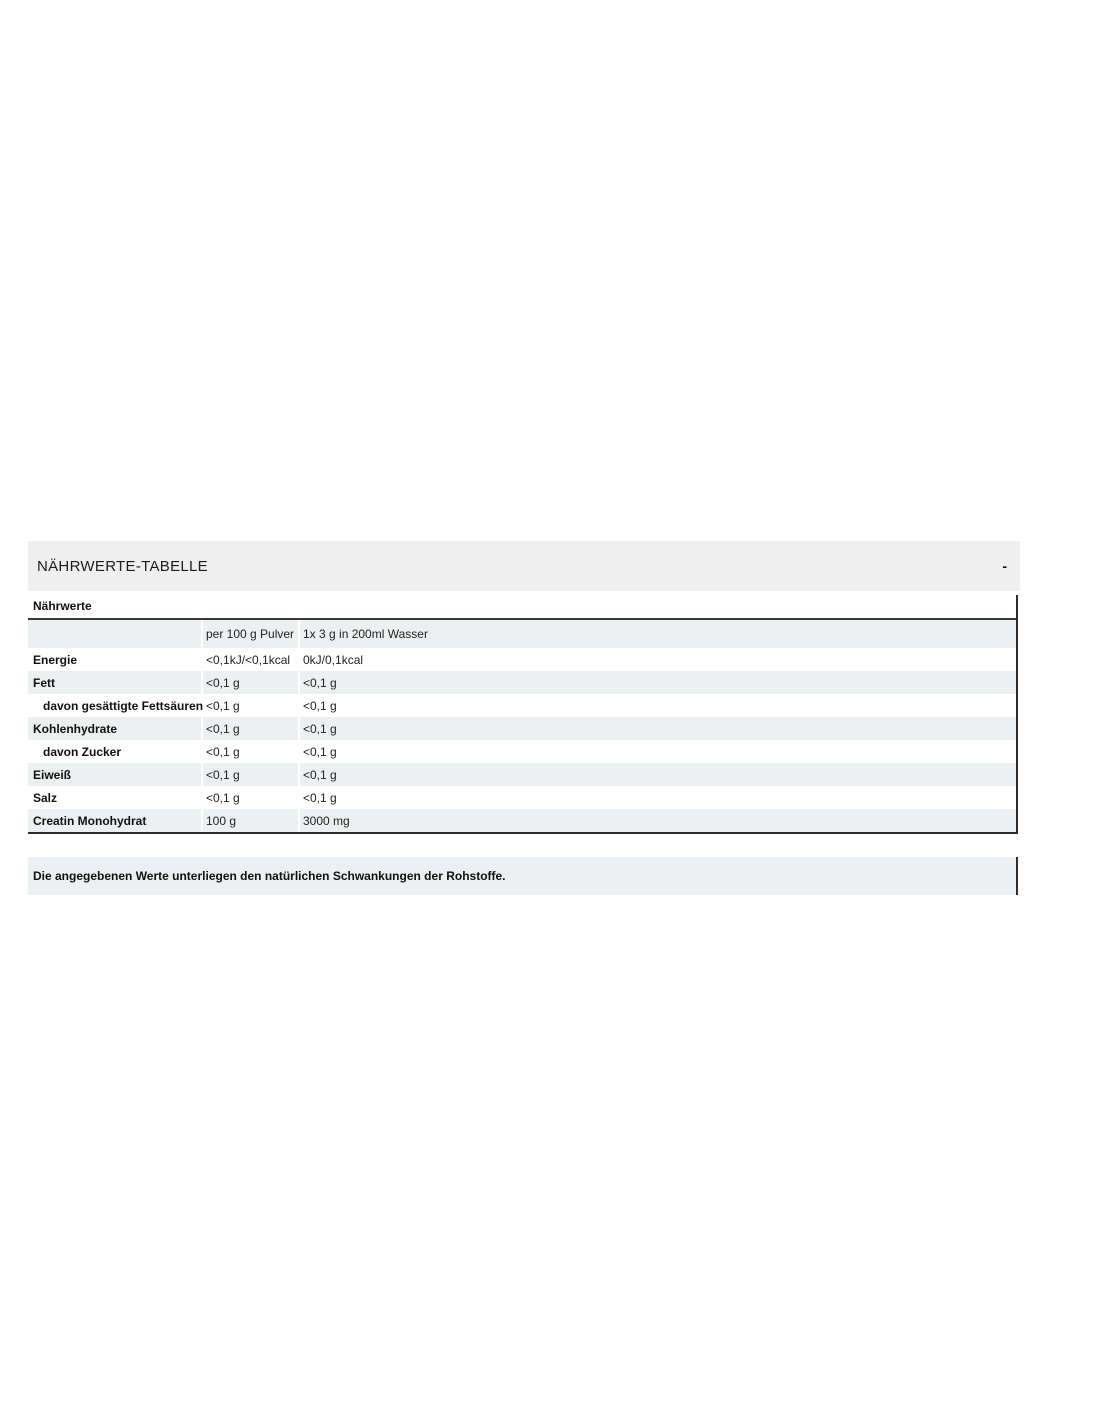 Image resolution: width=1100 pixels, height=1422 pixels. Describe the element at coordinates (115, 797) in the screenshot. I see `row-label: Salz` at that location.